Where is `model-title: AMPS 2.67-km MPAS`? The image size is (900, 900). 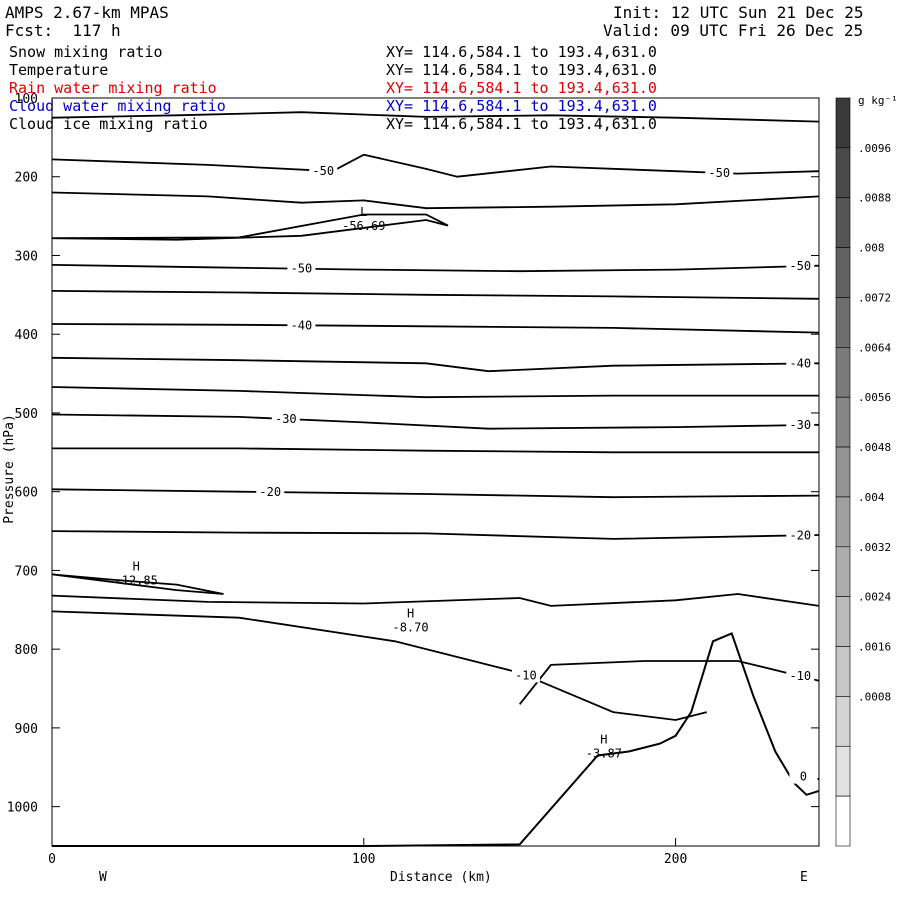 model-title: AMPS 2.67-km MPAS is located at coordinates (87, 12).